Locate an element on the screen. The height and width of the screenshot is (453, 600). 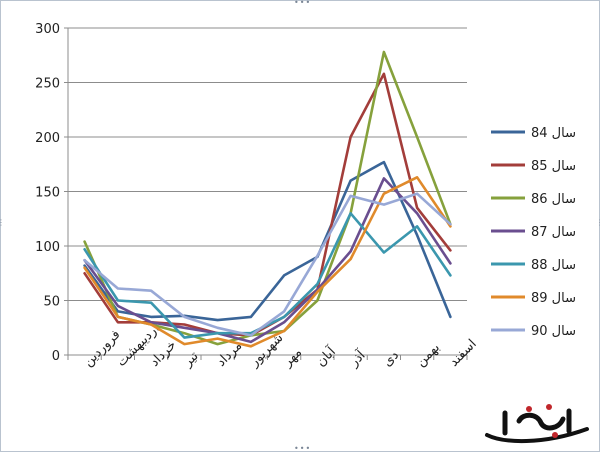
y-tick-label: 100 is located at coordinates (47, 247).